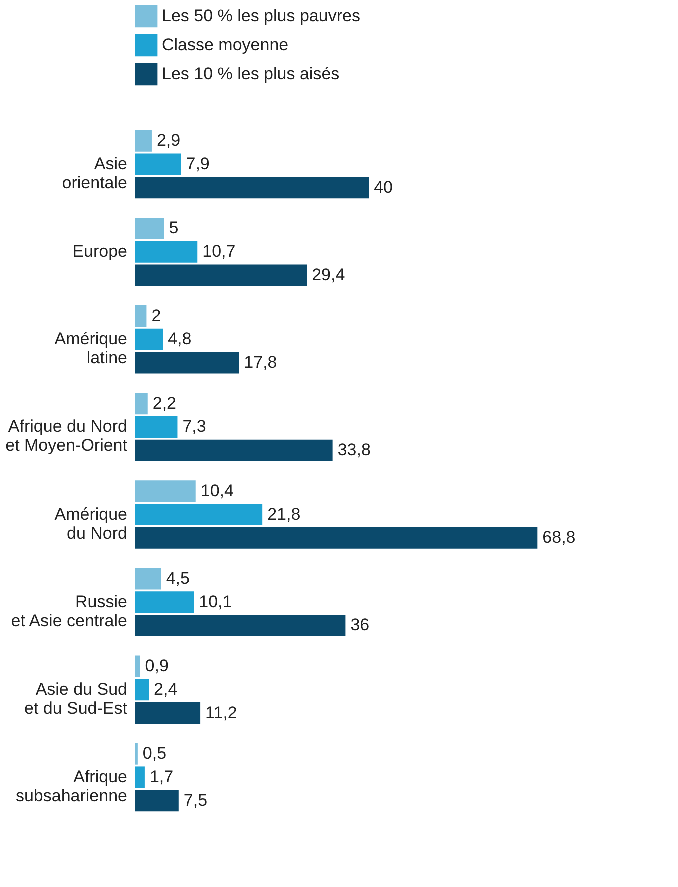 The height and width of the screenshot is (887, 678). I want to click on data-label: 0,9, so click(157, 666).